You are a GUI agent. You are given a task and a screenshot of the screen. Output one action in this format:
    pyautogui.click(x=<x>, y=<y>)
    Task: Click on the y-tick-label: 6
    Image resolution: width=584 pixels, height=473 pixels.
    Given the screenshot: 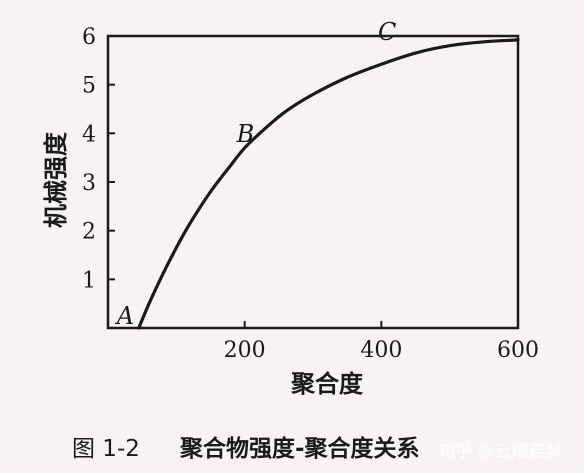 What is the action you would take?
    pyautogui.click(x=89, y=37)
    